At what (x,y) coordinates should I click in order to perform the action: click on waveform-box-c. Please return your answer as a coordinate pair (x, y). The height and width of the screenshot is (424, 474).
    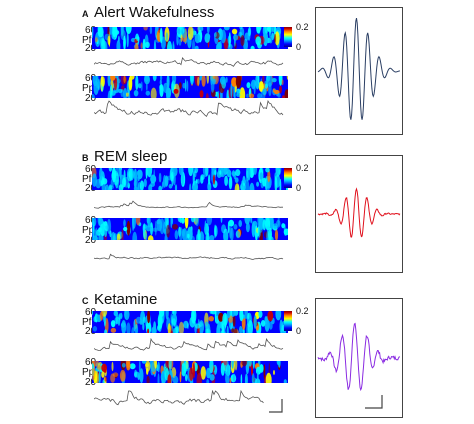
    Looking at the image, I should click on (359, 358).